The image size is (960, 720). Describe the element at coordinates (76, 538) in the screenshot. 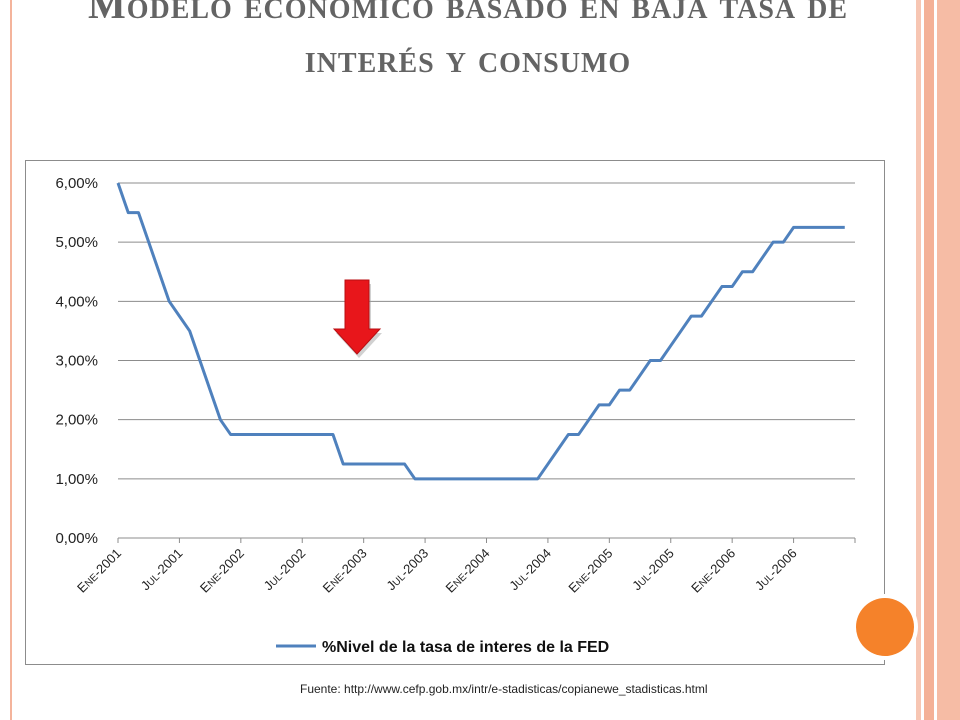

I see `y-tick-label: 0,00%` at that location.